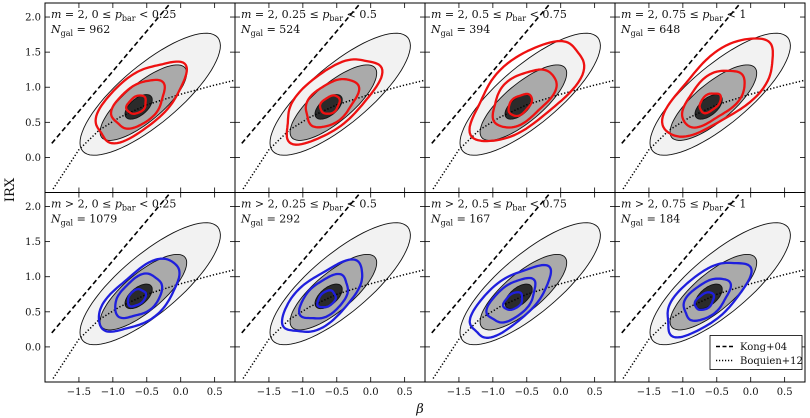  I want to click on panel-title: m = 2, 0.5 ≤ pbar < 0.75, so click(499, 15).